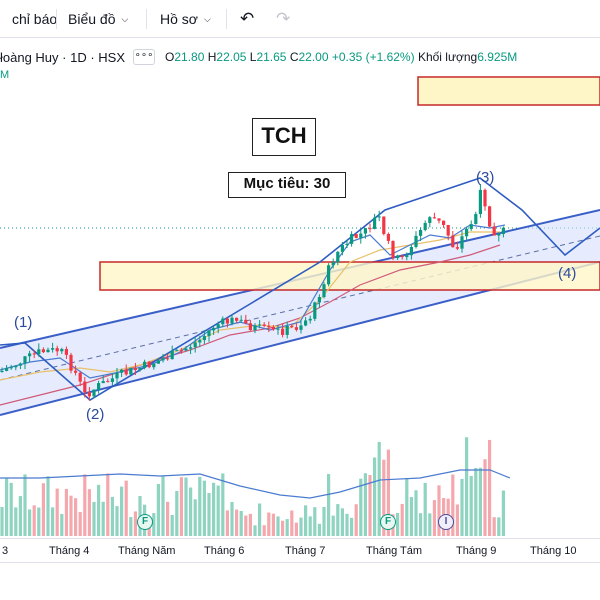  I want to click on info-marker-icon: I, so click(446, 522).